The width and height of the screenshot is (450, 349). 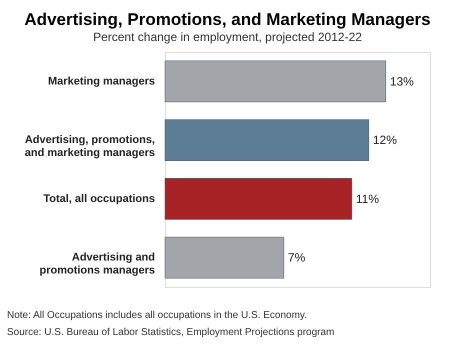 What do you see at coordinates (385, 140) in the screenshot?
I see `data-label: 12%` at bounding box center [385, 140].